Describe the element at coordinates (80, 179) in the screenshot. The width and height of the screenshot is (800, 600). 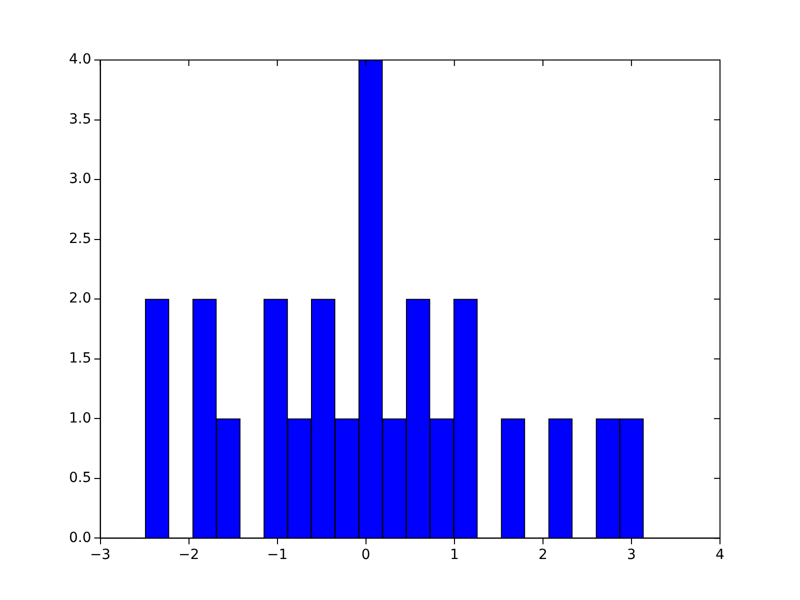
I see `y-tick-label: 3.0` at that location.